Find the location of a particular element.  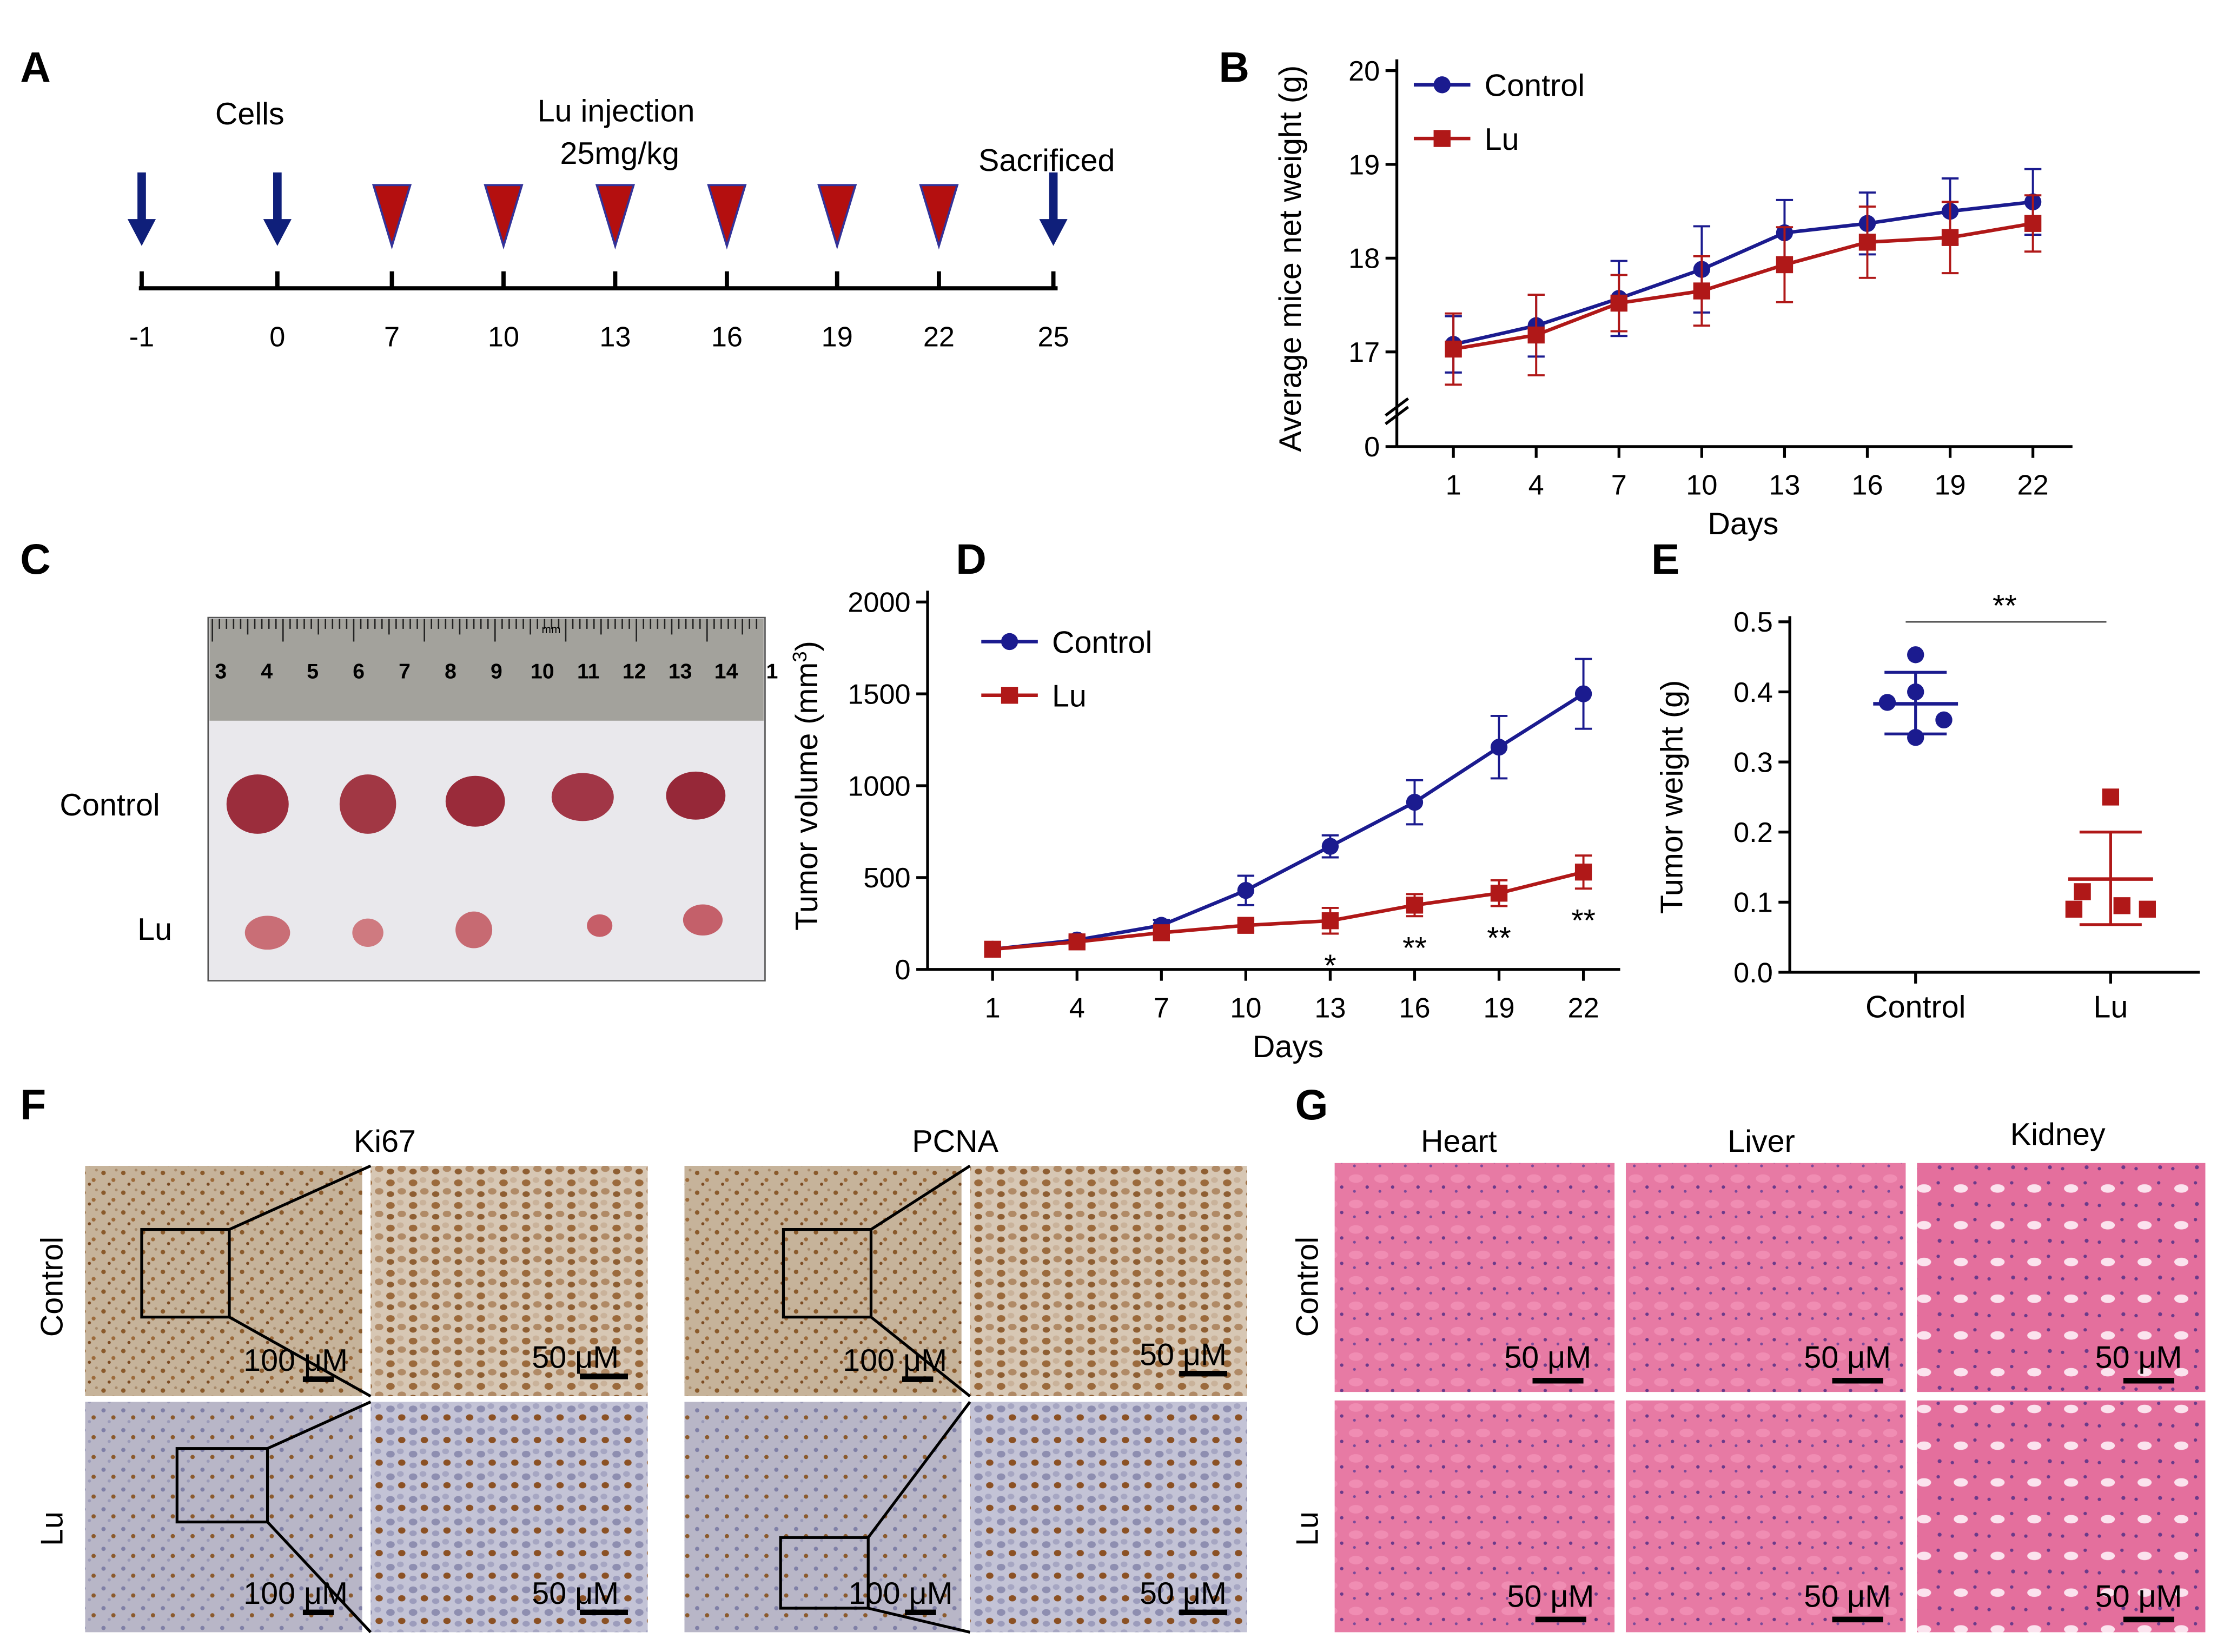

control-tumors is located at coordinates (476, 802).